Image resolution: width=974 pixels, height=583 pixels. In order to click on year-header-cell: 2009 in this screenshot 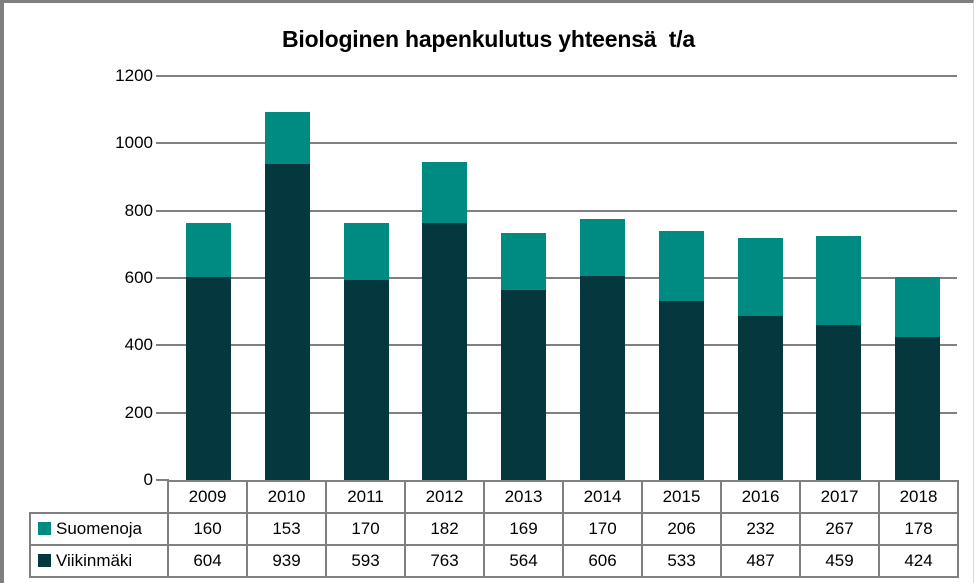, I will do `click(207, 497)`.